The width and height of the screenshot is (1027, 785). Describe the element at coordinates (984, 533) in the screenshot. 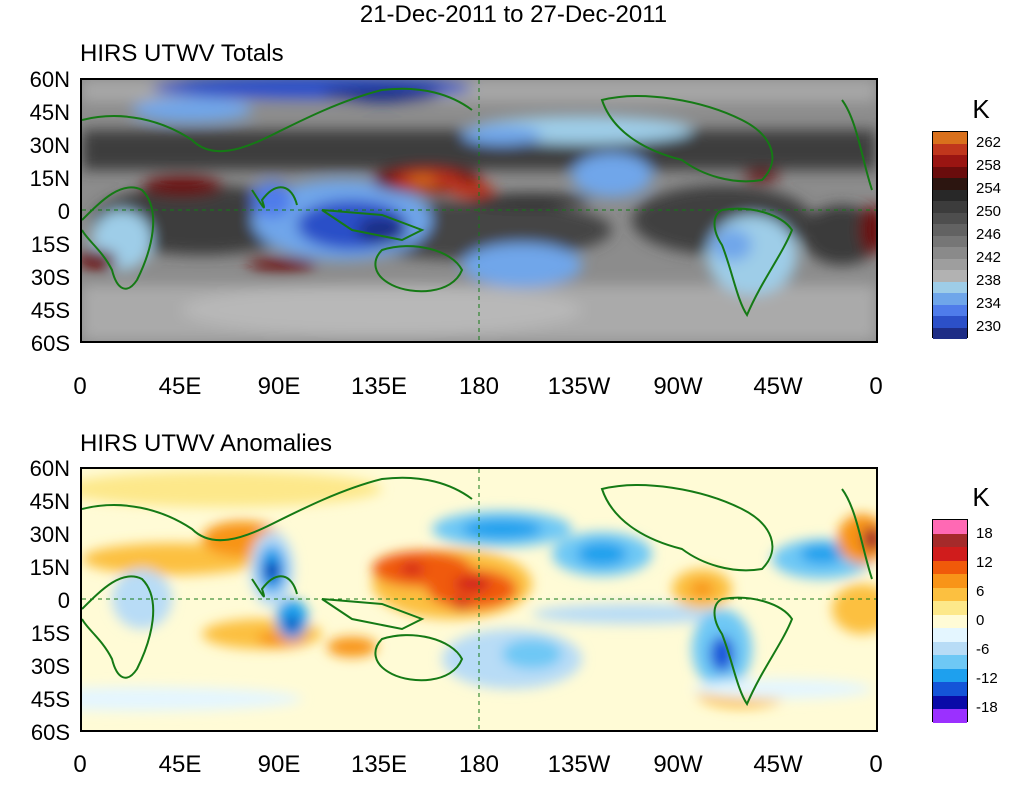

I see `anomalies-colorbar-label: 18` at that location.